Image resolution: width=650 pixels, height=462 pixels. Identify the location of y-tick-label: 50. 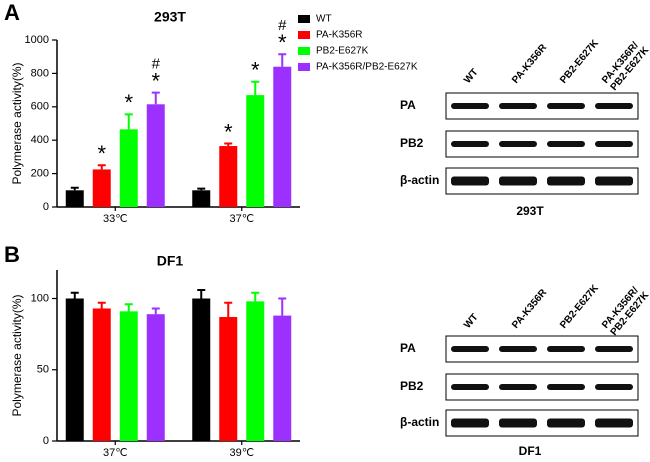
(43, 370).